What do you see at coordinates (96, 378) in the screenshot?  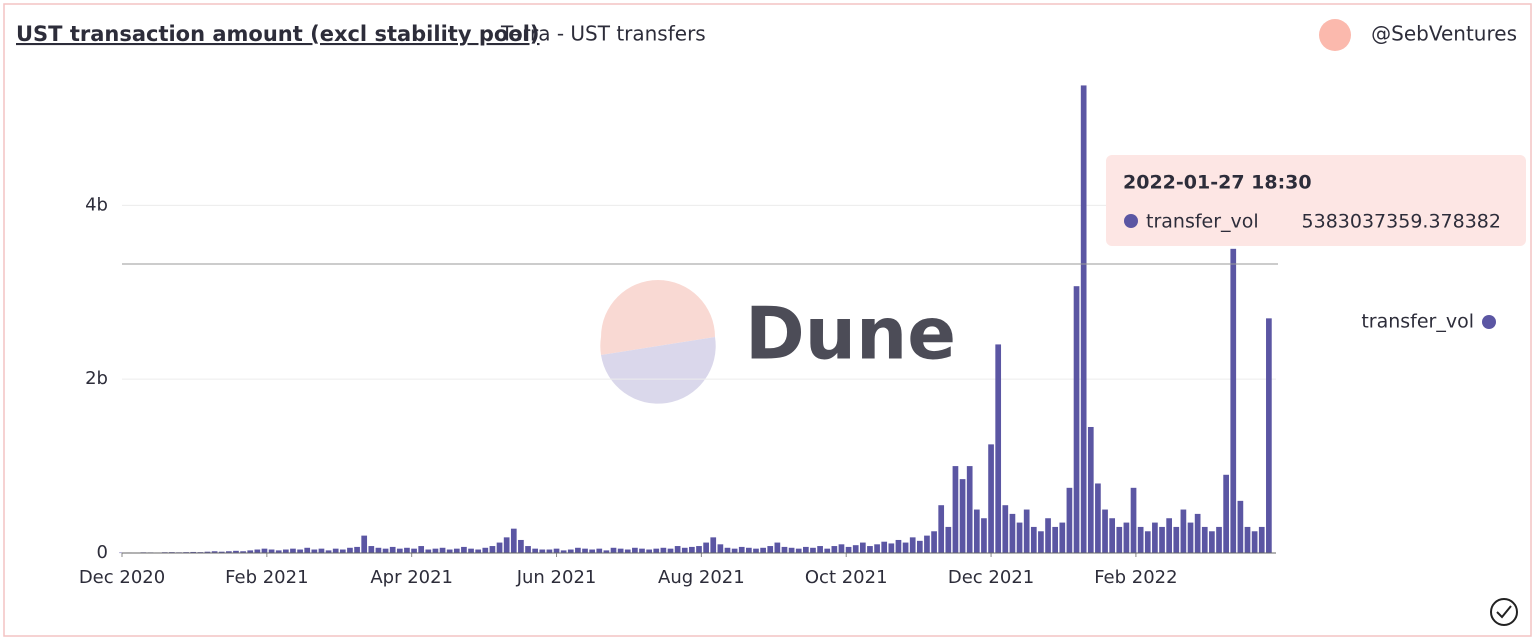 I see `y-tick-label: 2b` at bounding box center [96, 378].